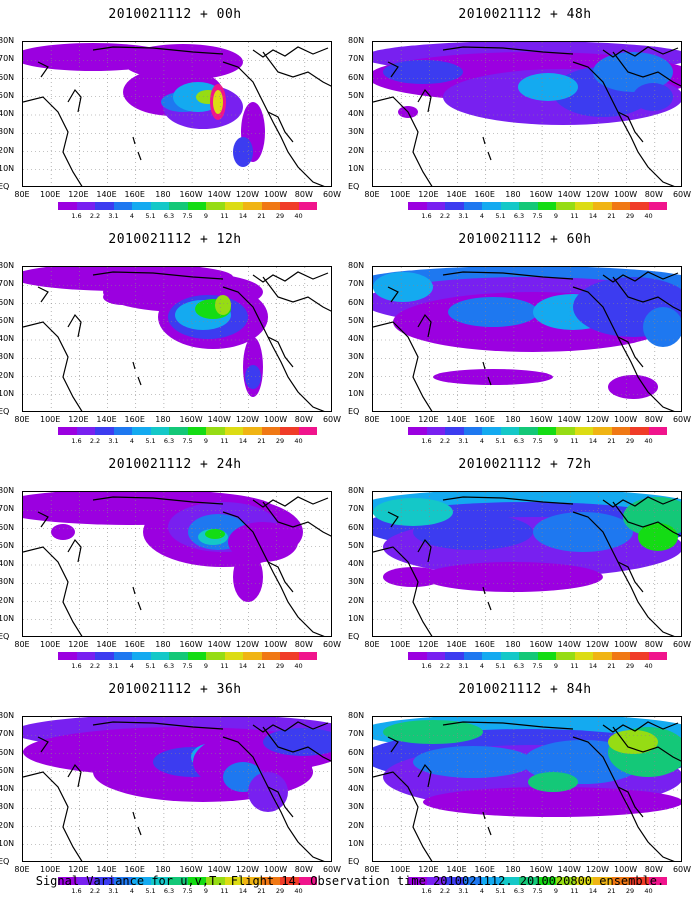 This screenshot has width=700, height=900. Describe the element at coordinates (537, 656) in the screenshot. I see `colorbar` at that location.